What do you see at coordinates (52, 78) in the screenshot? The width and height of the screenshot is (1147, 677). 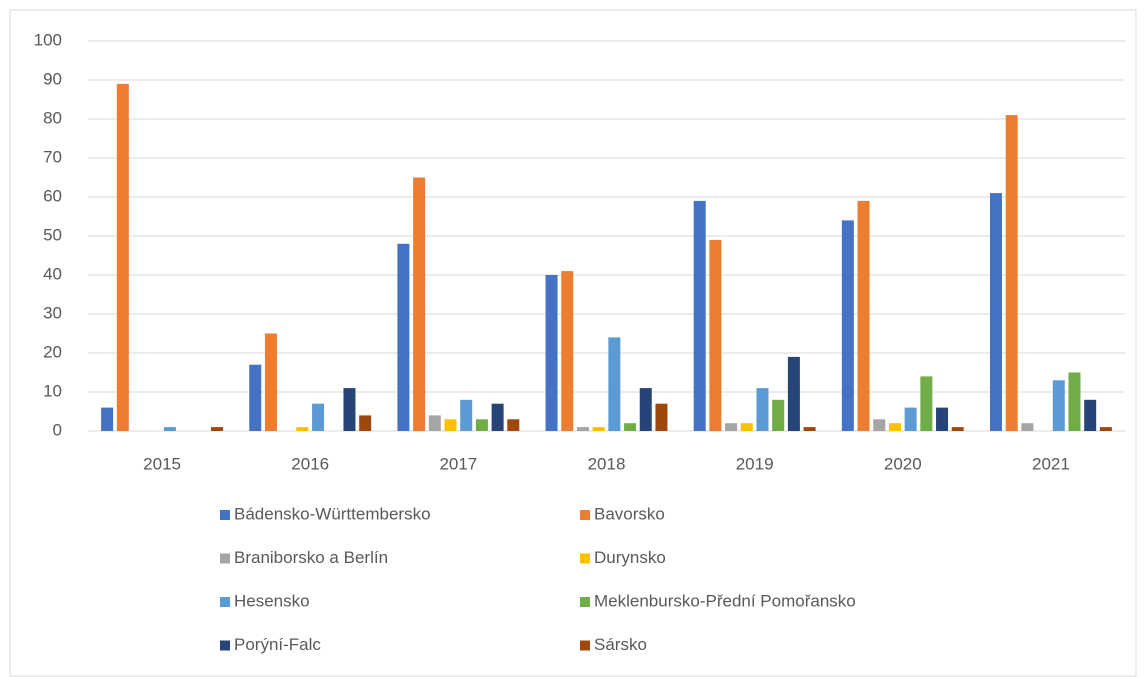 I see `y-tick-label: 90` at bounding box center [52, 78].